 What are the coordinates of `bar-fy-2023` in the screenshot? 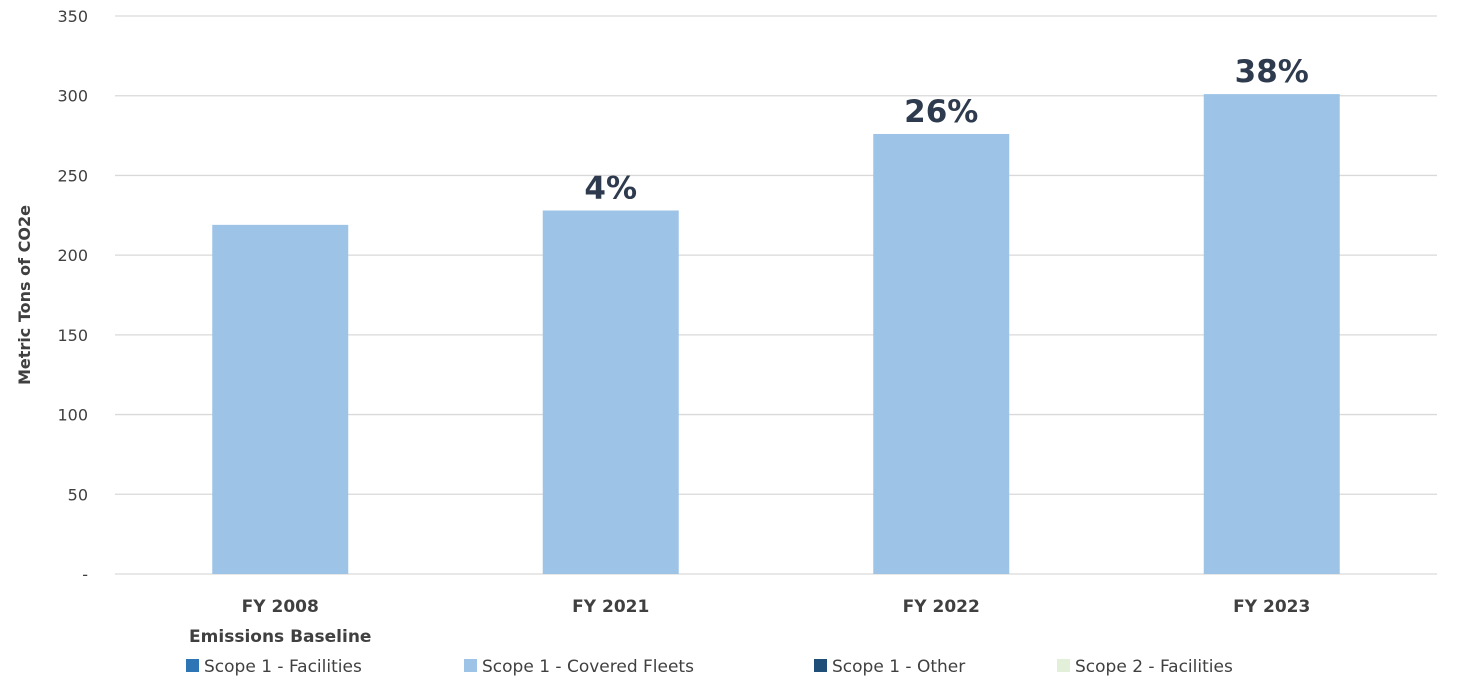 It's located at (1271, 334).